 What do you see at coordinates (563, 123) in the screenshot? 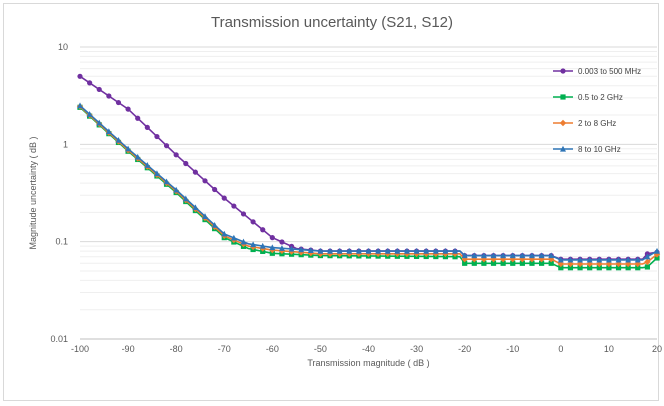
I see `legend-marker-2-to-8-ghz` at bounding box center [563, 123].